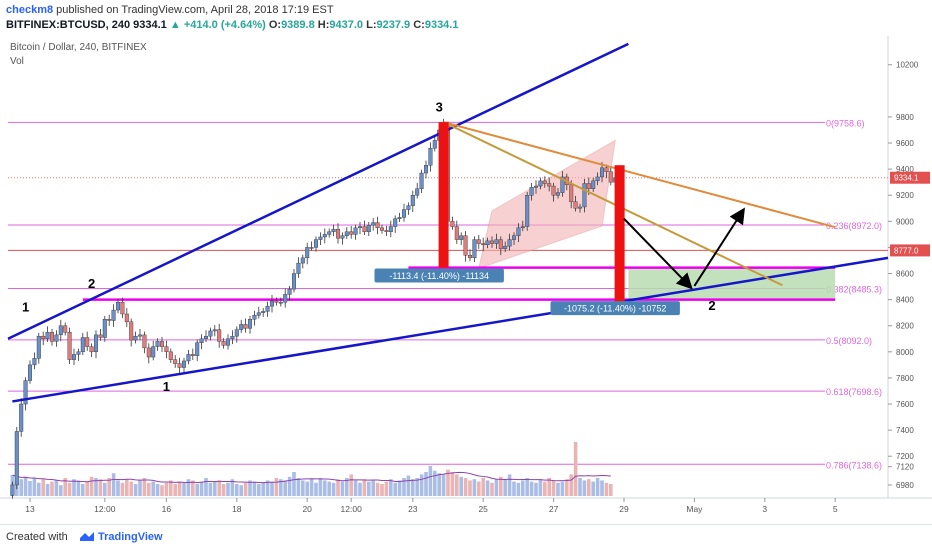  Describe the element at coordinates (439, 276) in the screenshot. I see `measurement-label: -1113.4 (-11.40%) -11134` at that location.